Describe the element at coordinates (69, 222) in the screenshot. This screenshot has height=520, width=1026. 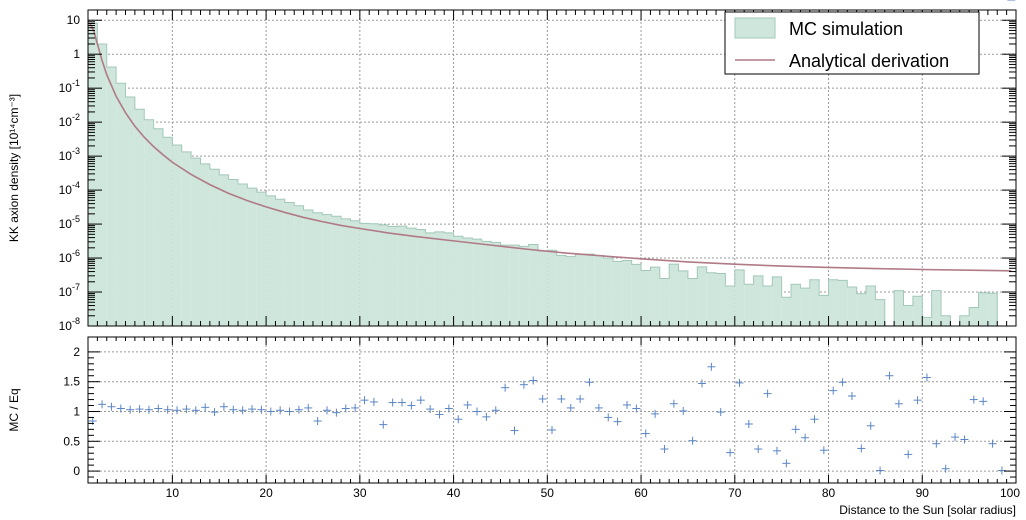
I see `y-tick-label-top-3: 10⁻⁵` at that location.